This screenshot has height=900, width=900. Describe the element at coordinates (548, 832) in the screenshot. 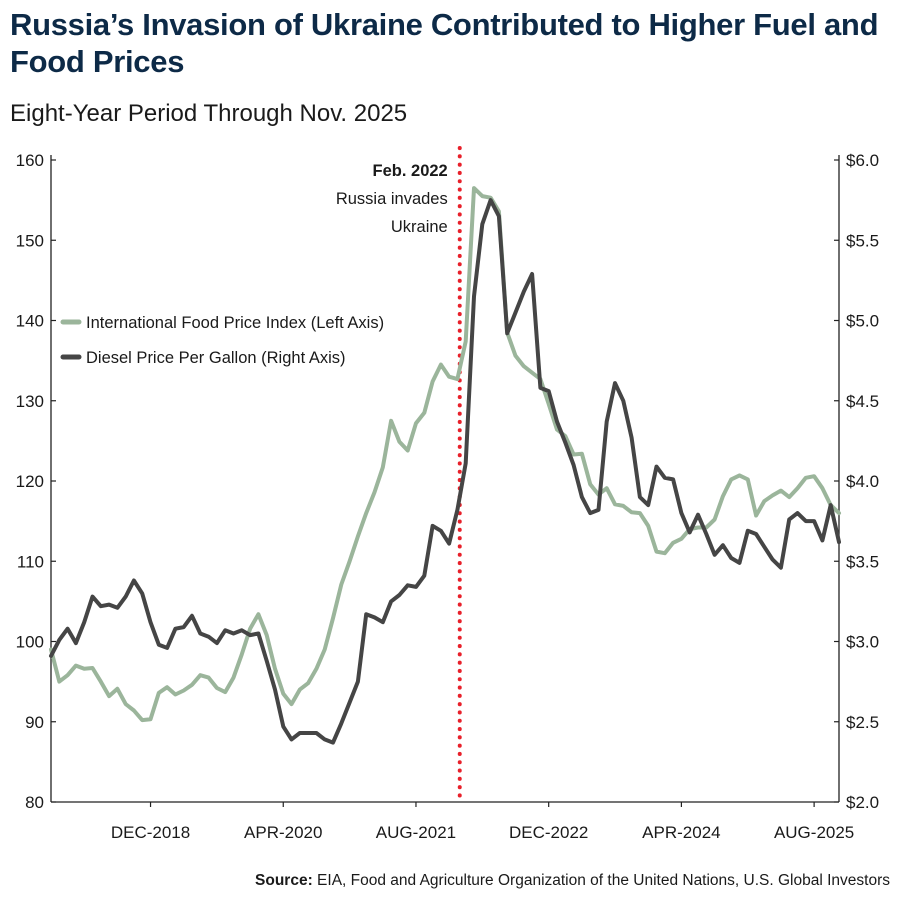

I see `x-tick-label: DEC-2022` at that location.